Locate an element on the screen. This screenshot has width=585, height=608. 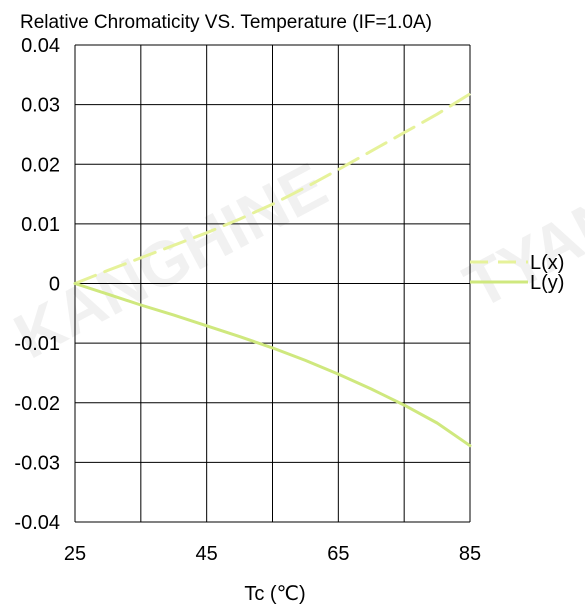
legend-label: L(y) is located at coordinates (547, 283).